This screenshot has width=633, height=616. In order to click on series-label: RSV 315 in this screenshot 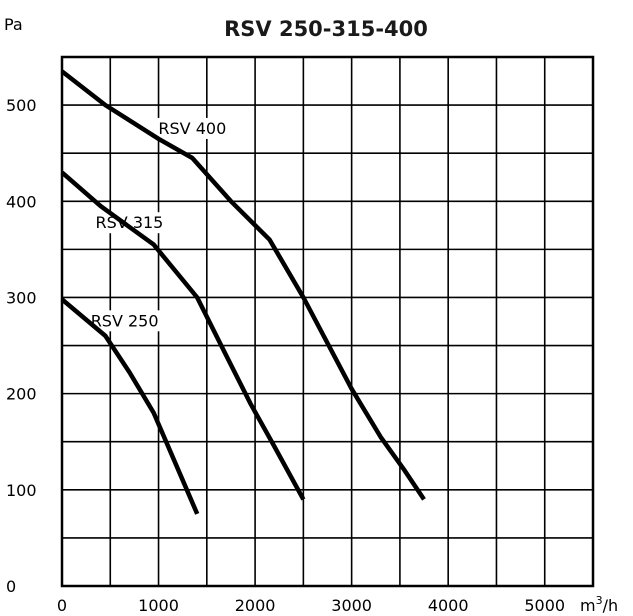, I will do `click(130, 222)`.